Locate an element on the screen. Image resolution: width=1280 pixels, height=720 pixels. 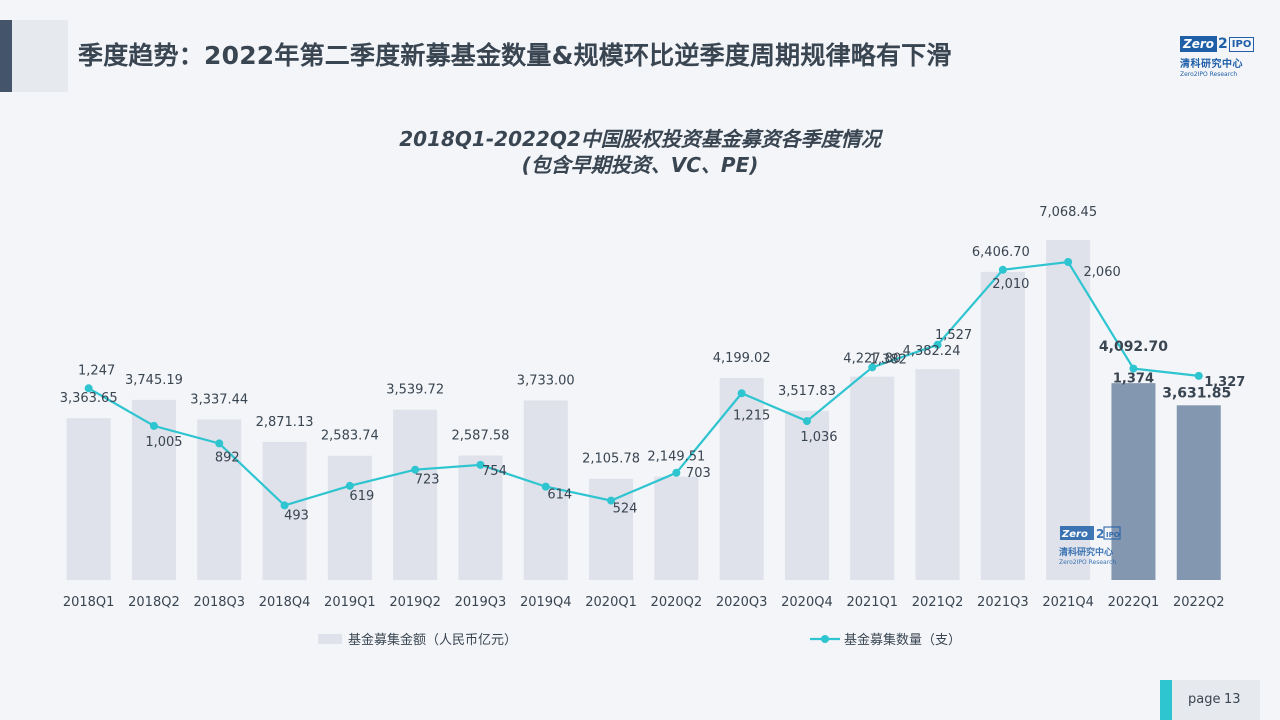
x-tick-2018Q3: 2018Q3 is located at coordinates (219, 602).